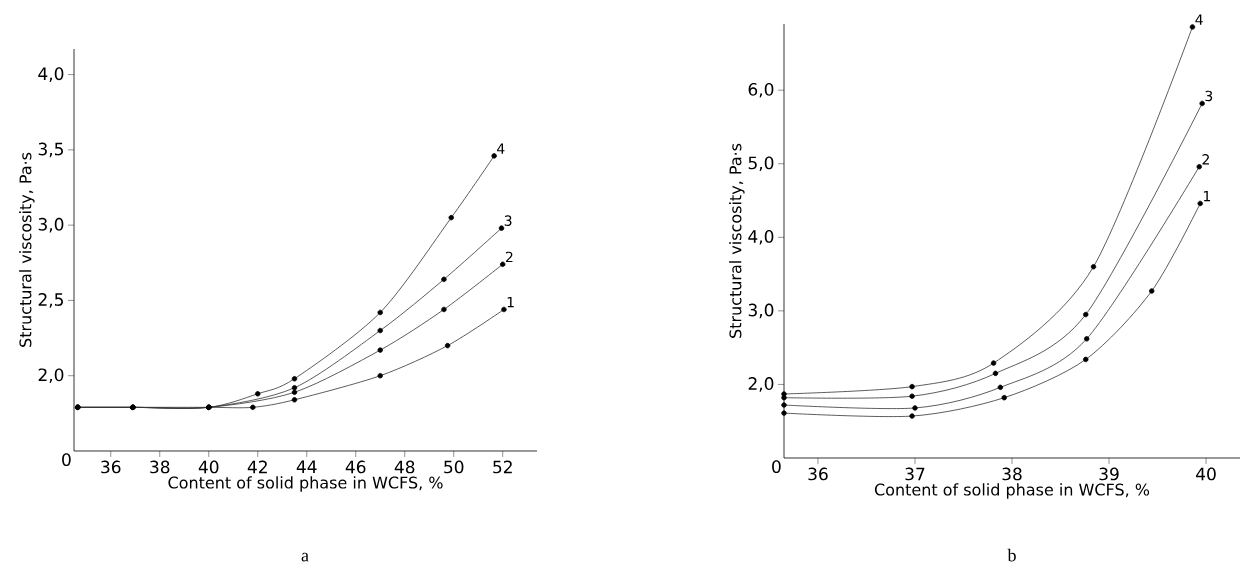  Describe the element at coordinates (306, 466) in the screenshot. I see `x-tick-label: 44` at that location.